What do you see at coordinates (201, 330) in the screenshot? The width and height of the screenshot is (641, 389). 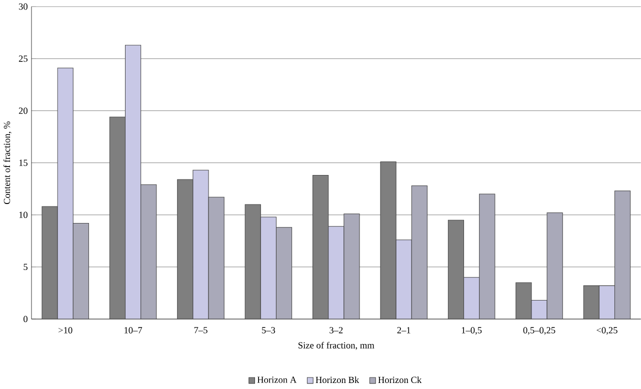 I see `x-tick-label: 7–5` at bounding box center [201, 330].